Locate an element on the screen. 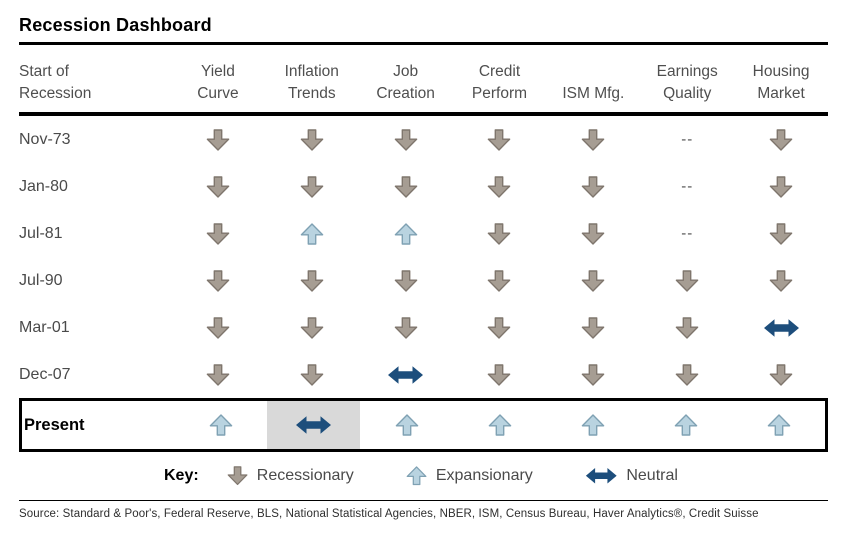  legend-item-label: Recessionary is located at coordinates (305, 475).